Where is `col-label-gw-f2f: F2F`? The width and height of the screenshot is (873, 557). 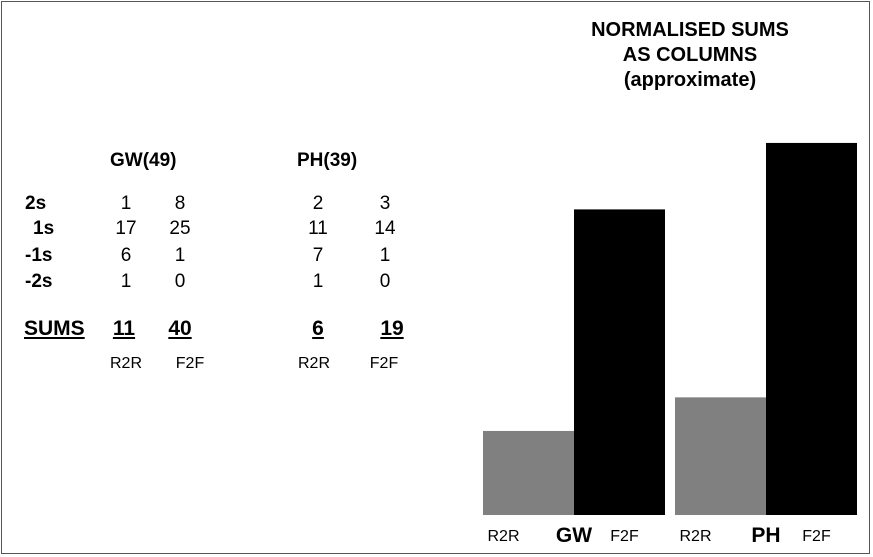 col-label-gw-f2f: F2F is located at coordinates (190, 363).